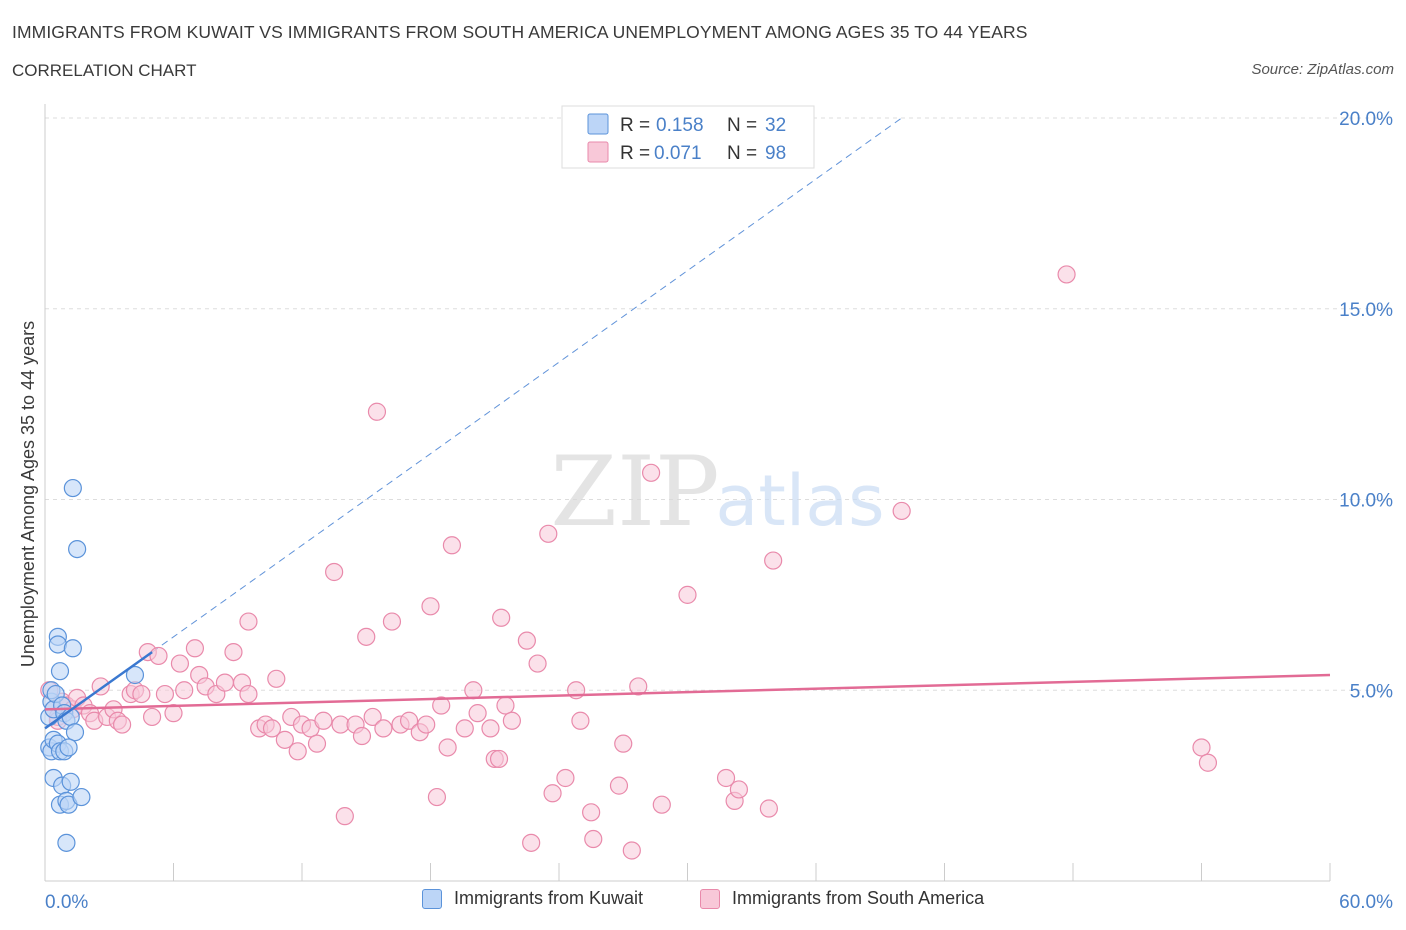 The height and width of the screenshot is (930, 1406). I want to click on legend-top: R = 0.158 N = 32 R = 0.071 N = 98, so click(688, 137).